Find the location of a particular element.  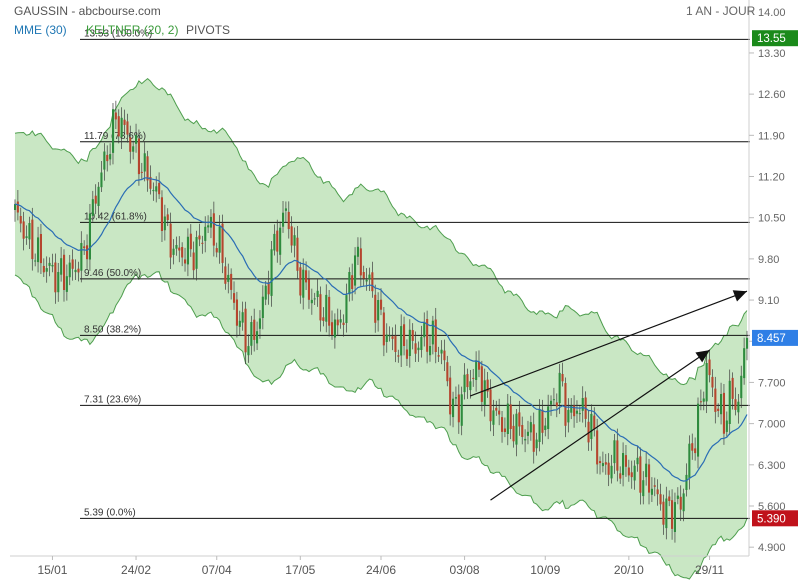

fib-level-label: 10.42 (61.8%) is located at coordinates (115, 216).